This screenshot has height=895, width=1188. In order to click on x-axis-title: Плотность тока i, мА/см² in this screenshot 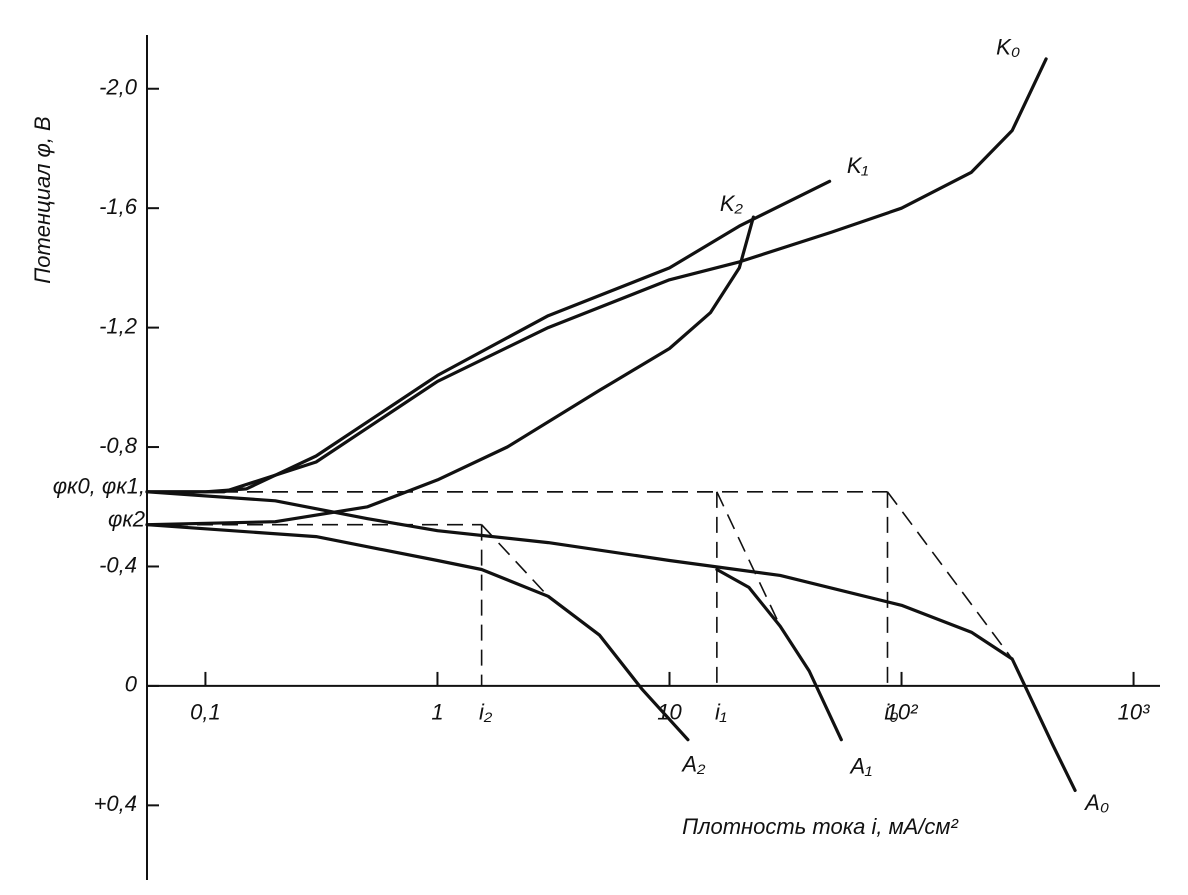, I will do `click(820, 826)`.